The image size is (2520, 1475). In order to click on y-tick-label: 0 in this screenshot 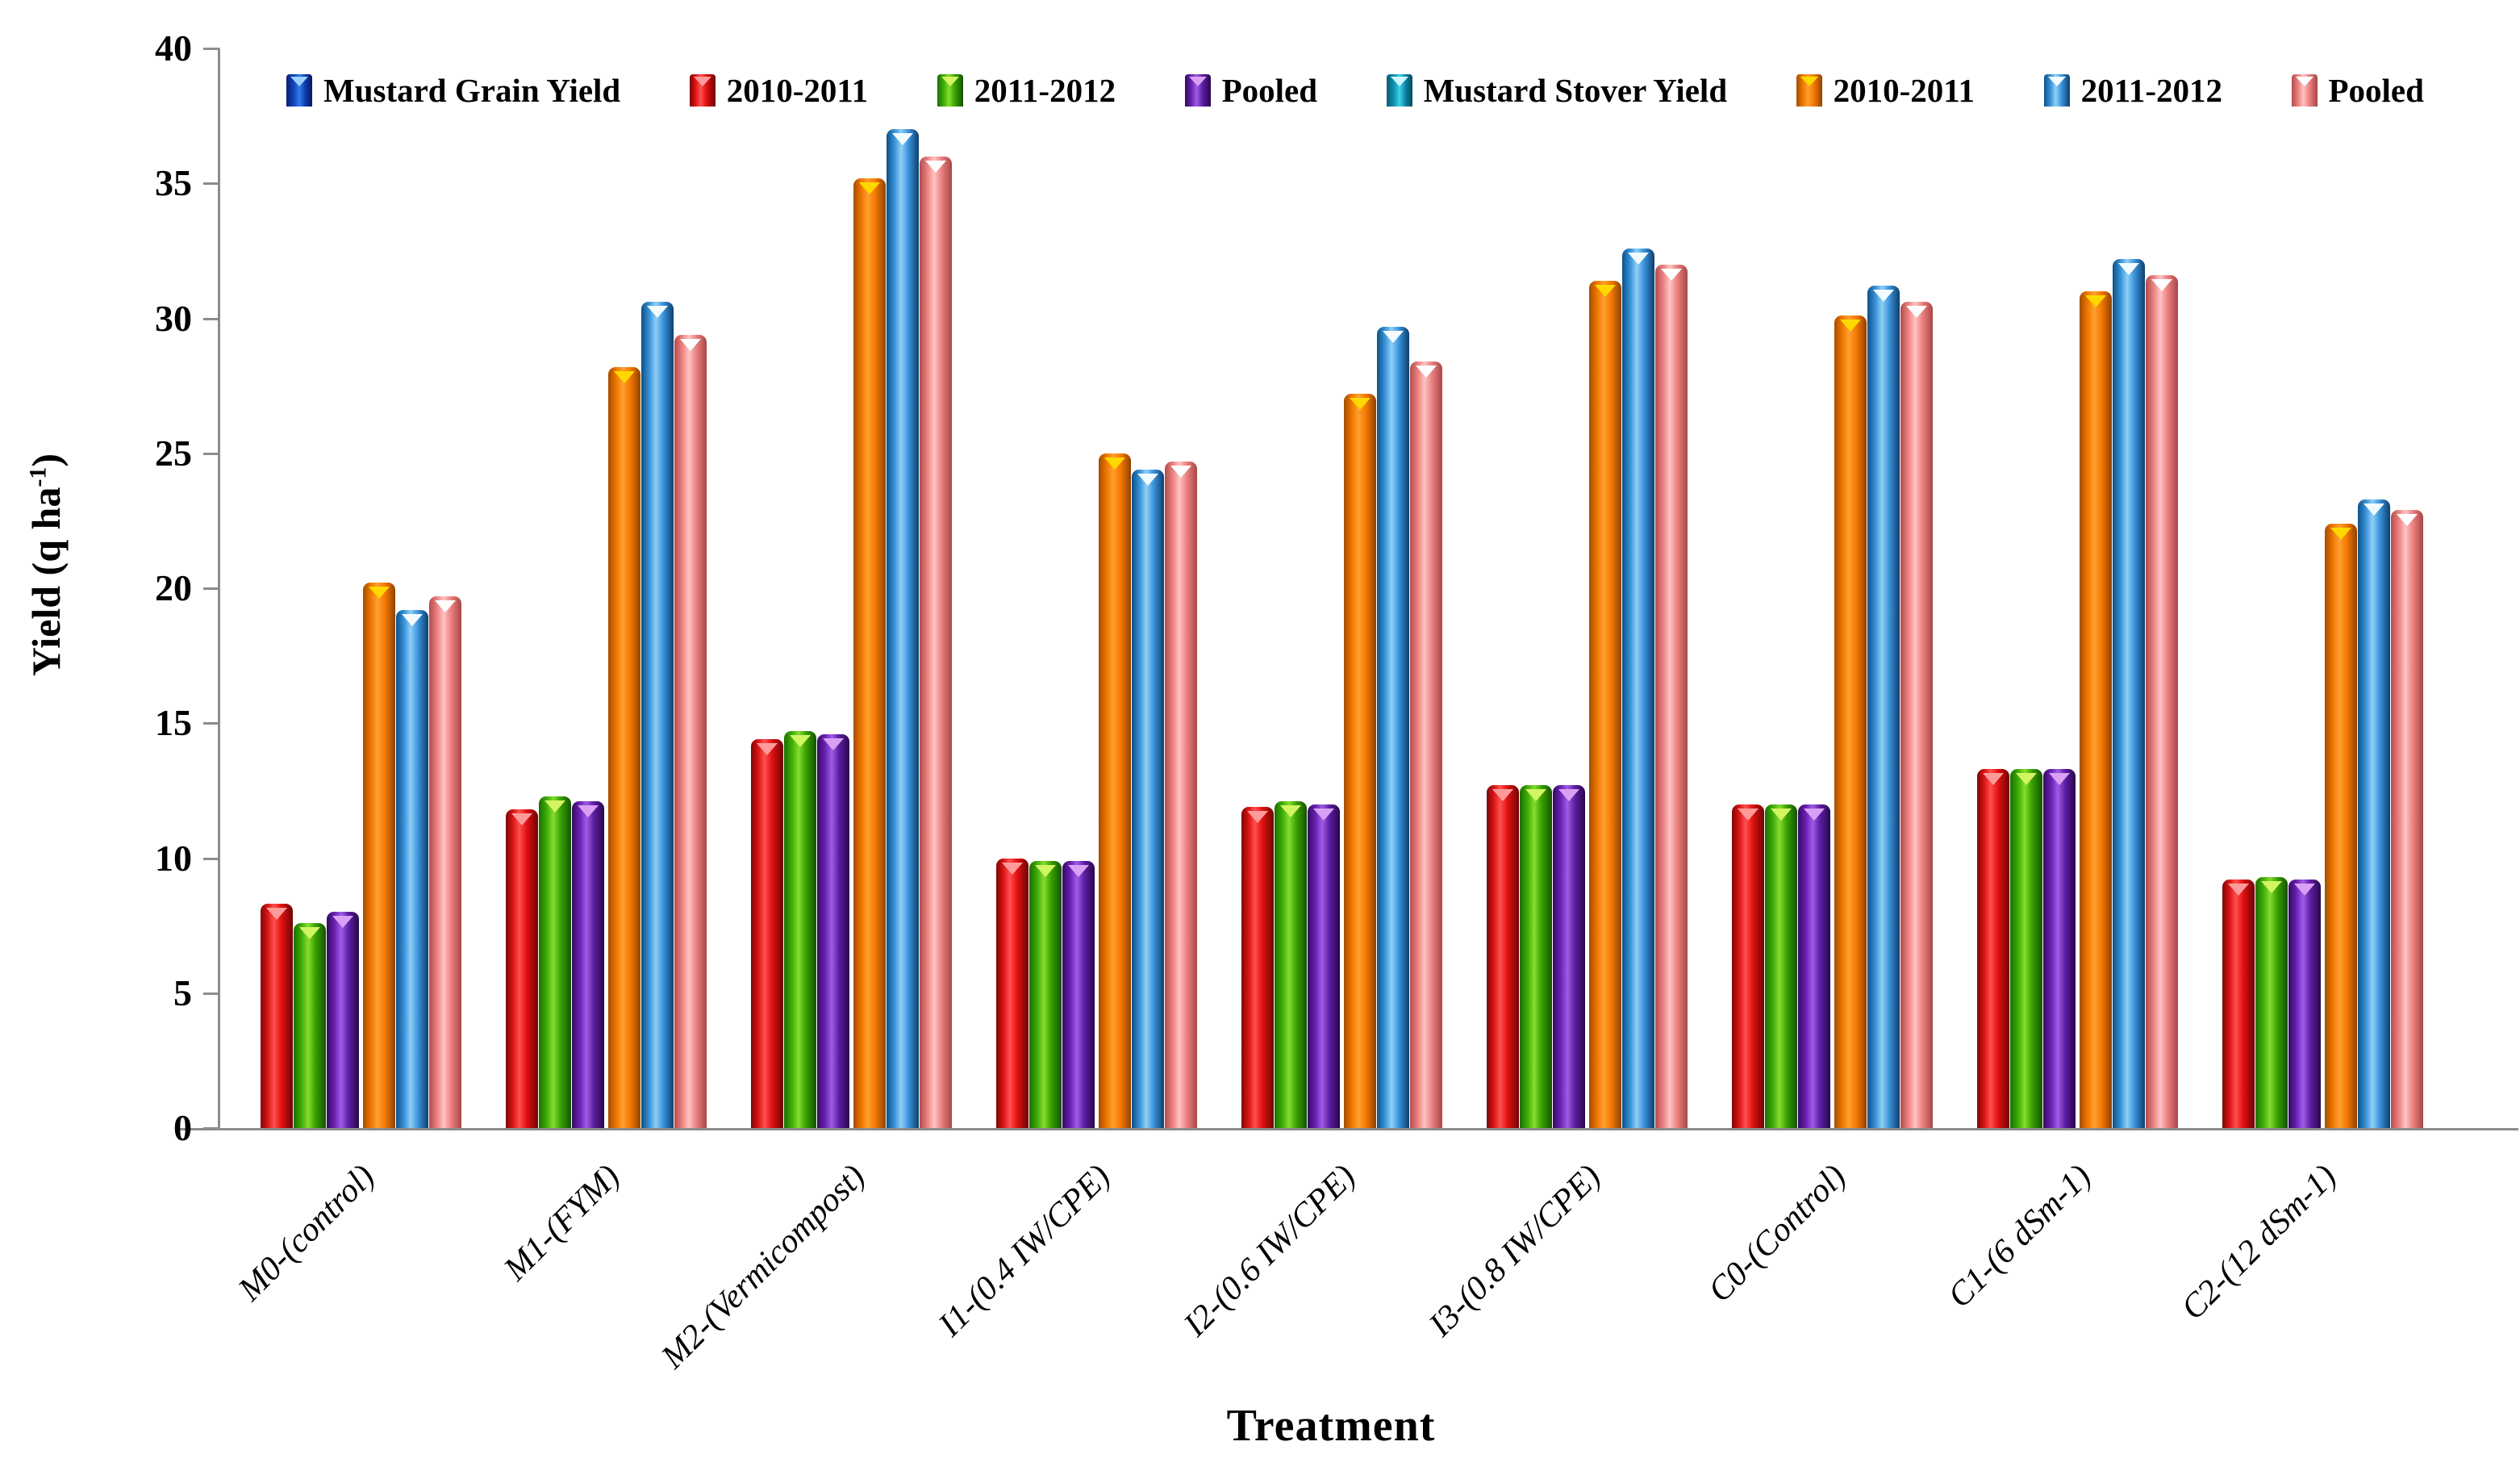, I will do `click(182, 1127)`.